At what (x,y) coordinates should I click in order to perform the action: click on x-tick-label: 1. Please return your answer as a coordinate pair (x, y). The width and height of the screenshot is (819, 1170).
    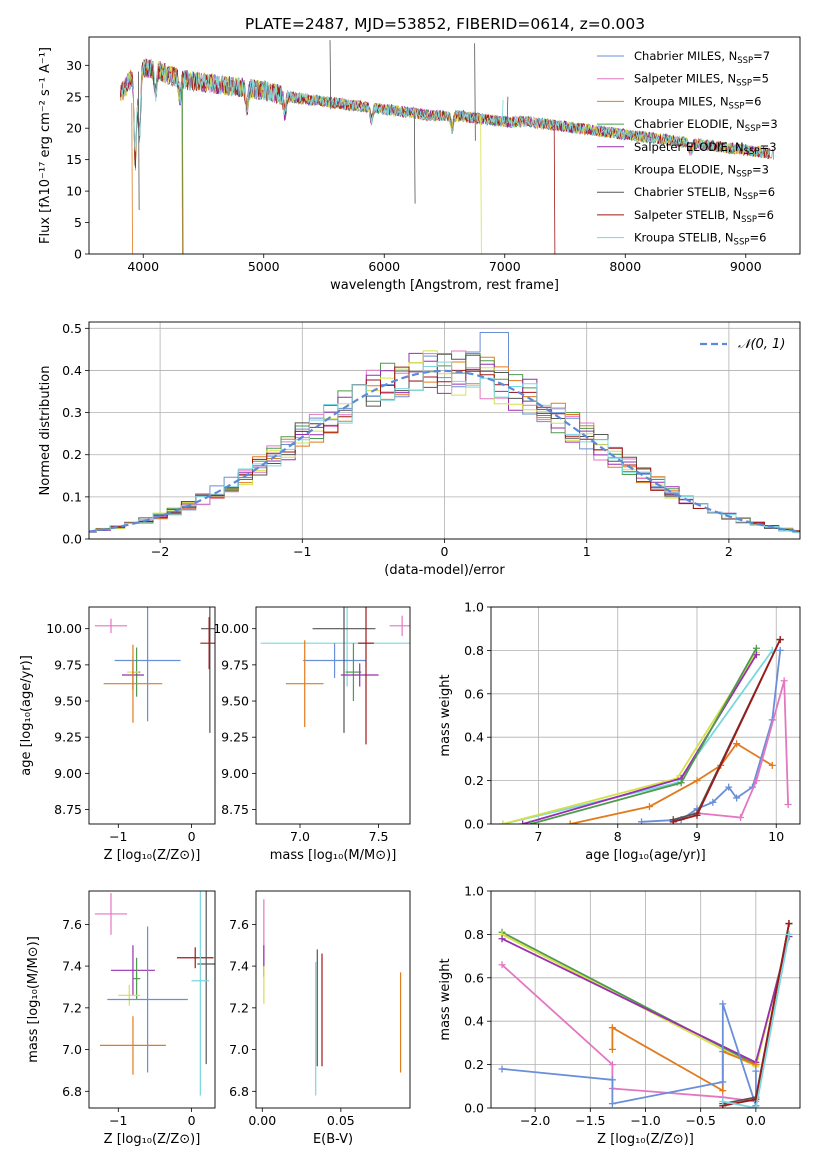
    Looking at the image, I should click on (587, 551).